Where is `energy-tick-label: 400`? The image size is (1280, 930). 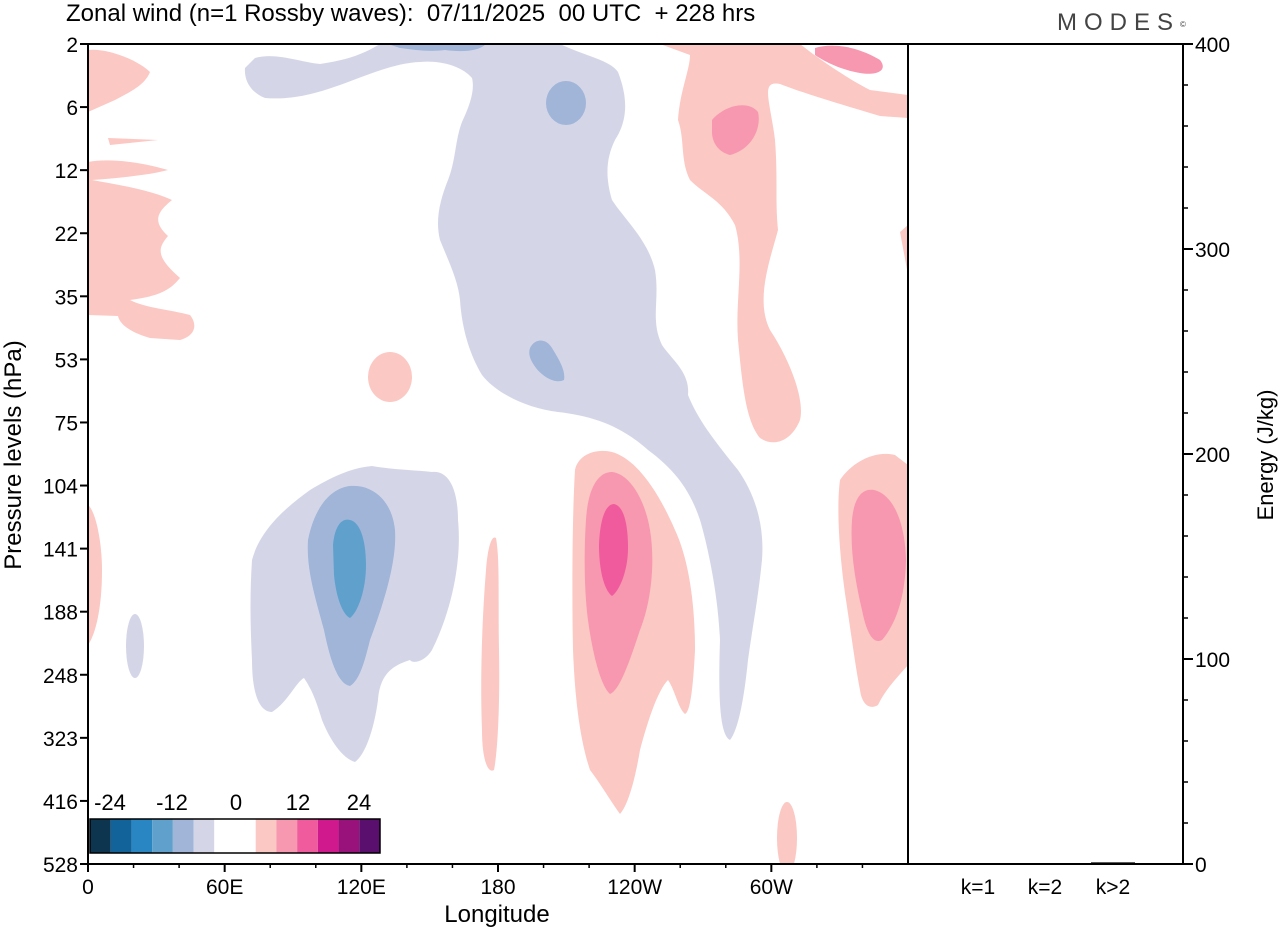 energy-tick-label: 400 is located at coordinates (1212, 45).